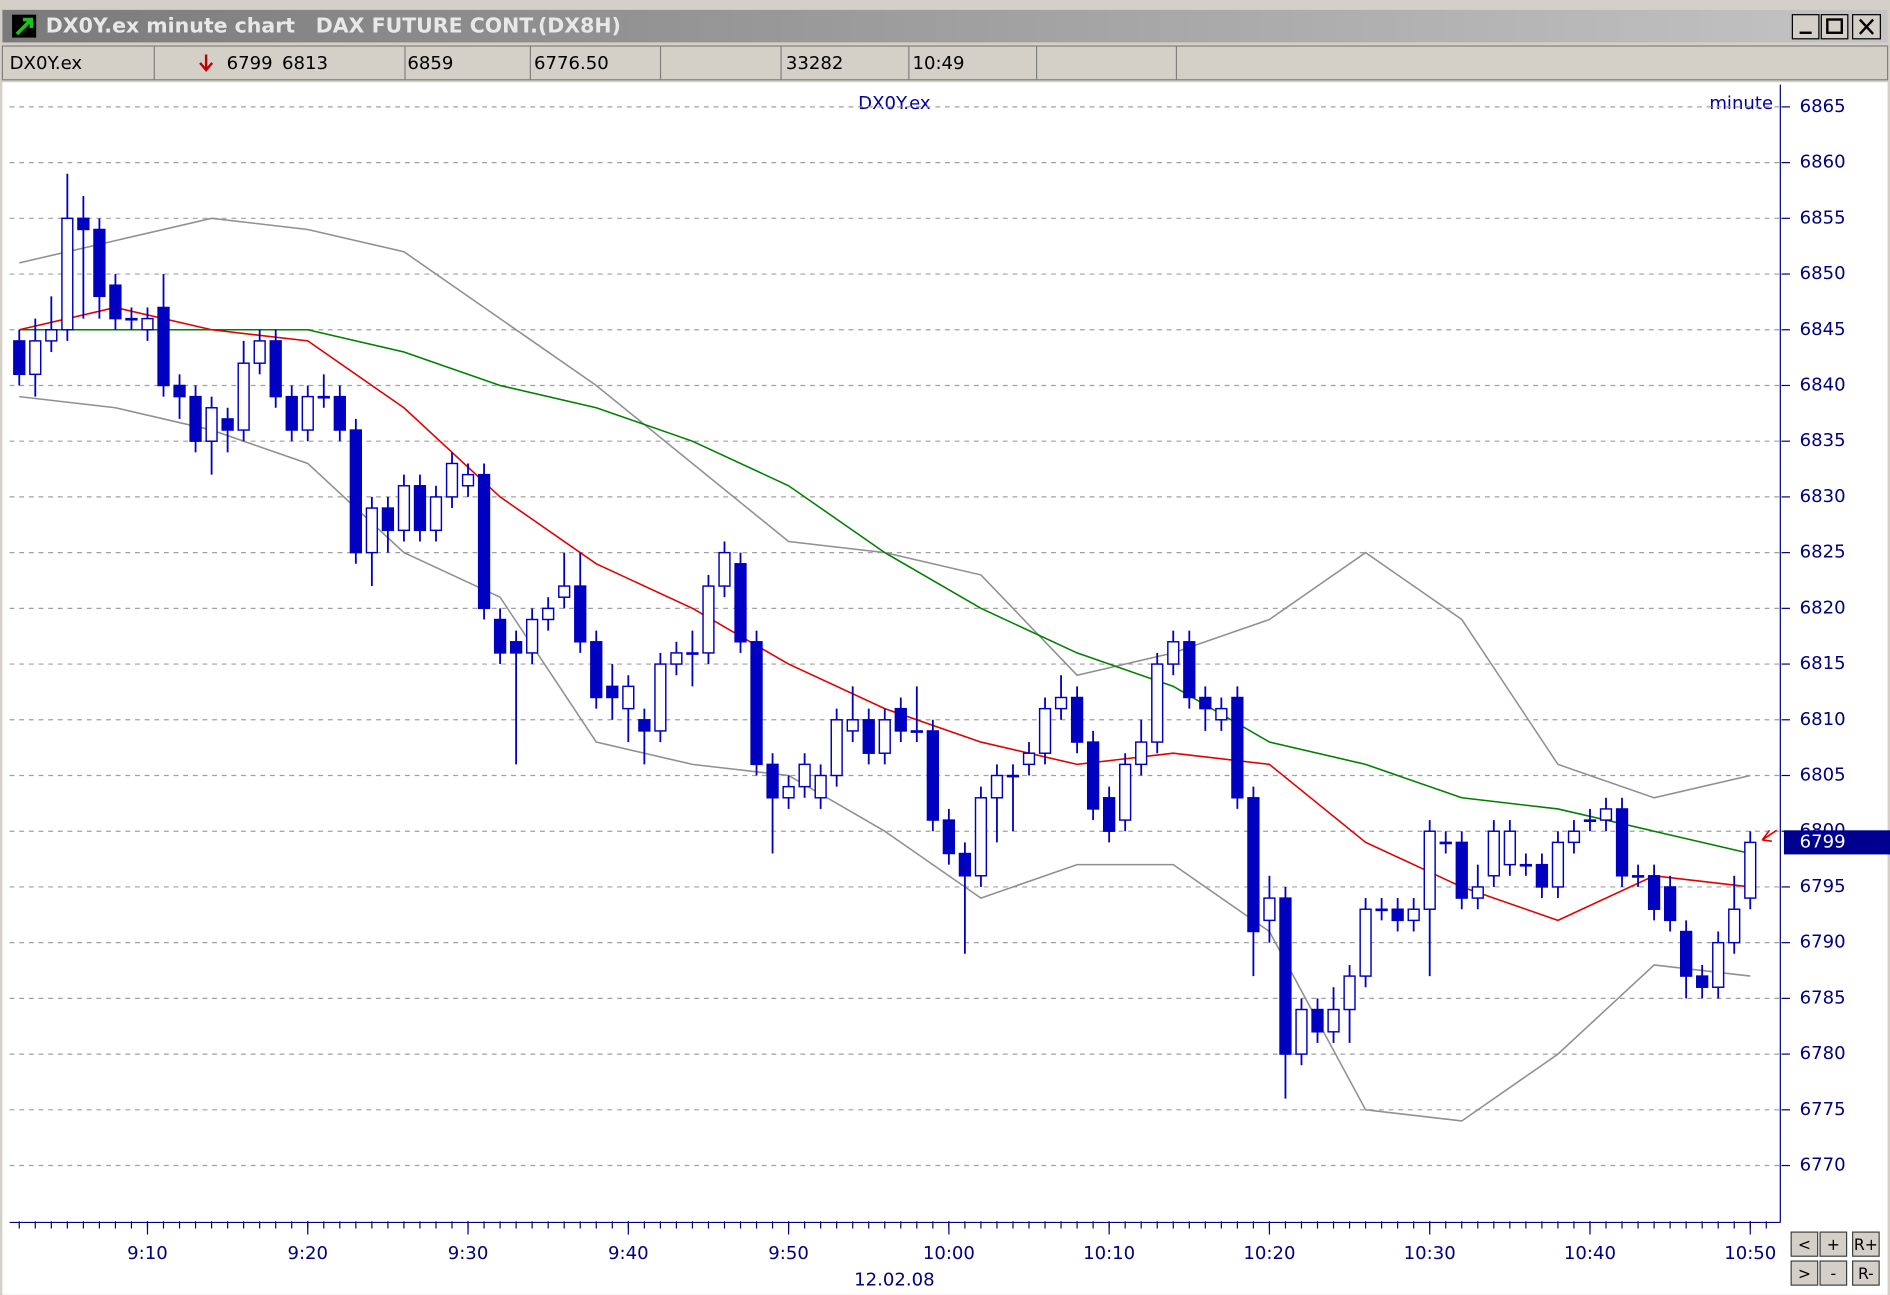 The image size is (1890, 1295). I want to click on y-tick-label: 6835, so click(1823, 440).